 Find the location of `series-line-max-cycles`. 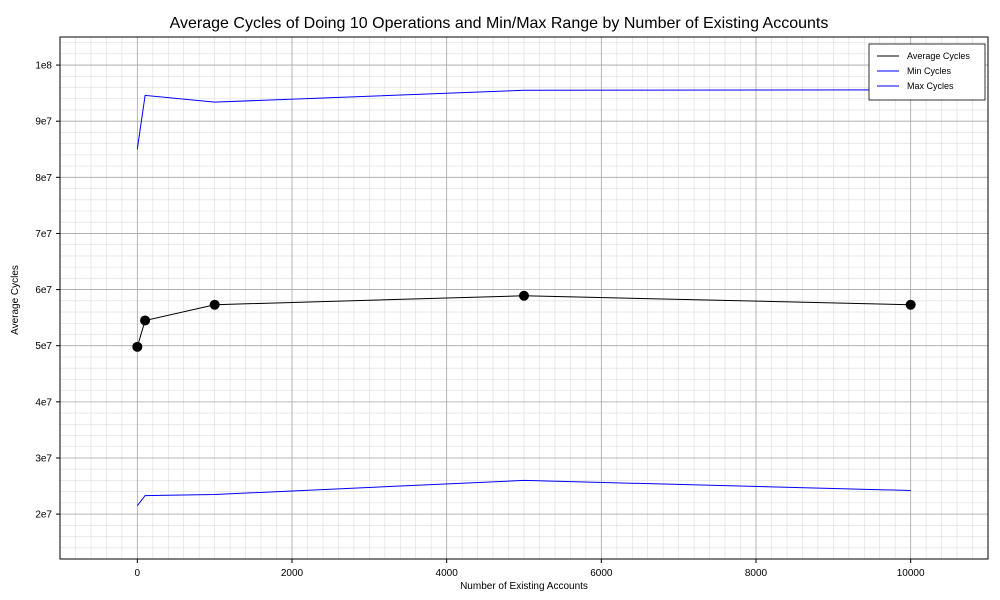

series-line-max-cycles is located at coordinates (523, 119).